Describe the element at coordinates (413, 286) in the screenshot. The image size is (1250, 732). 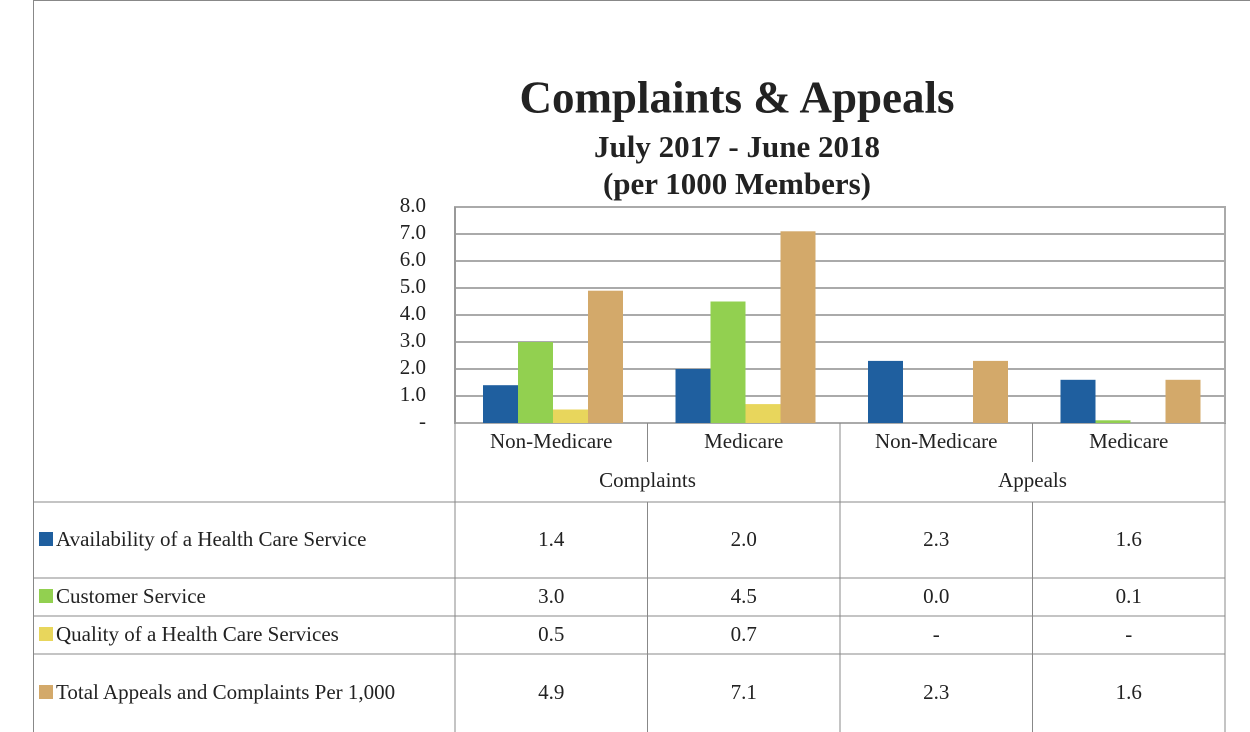
I see `y-tick-label: 5.0` at that location.